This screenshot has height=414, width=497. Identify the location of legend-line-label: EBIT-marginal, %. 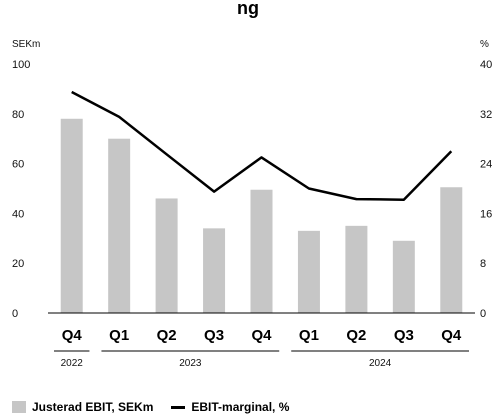
(240, 407).